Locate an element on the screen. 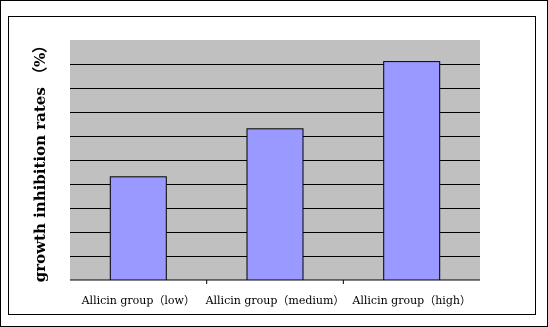 Image resolution: width=548 pixels, height=327 pixels. x-tick-label-1: Allicin group（medium） is located at coordinates (275, 300).